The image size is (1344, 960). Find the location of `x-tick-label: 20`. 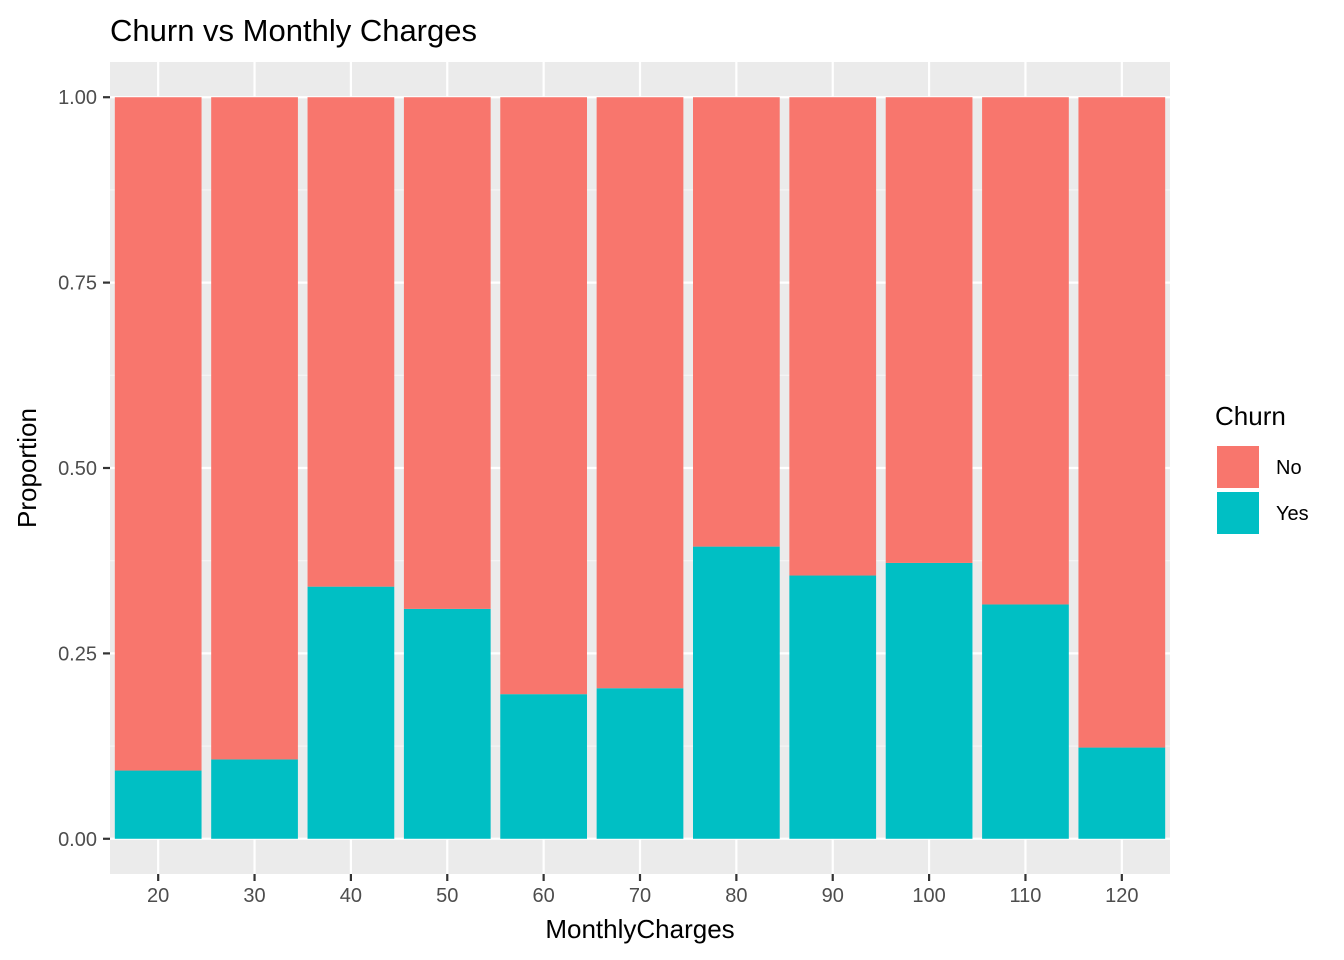

x-tick-label: 20 is located at coordinates (158, 896).